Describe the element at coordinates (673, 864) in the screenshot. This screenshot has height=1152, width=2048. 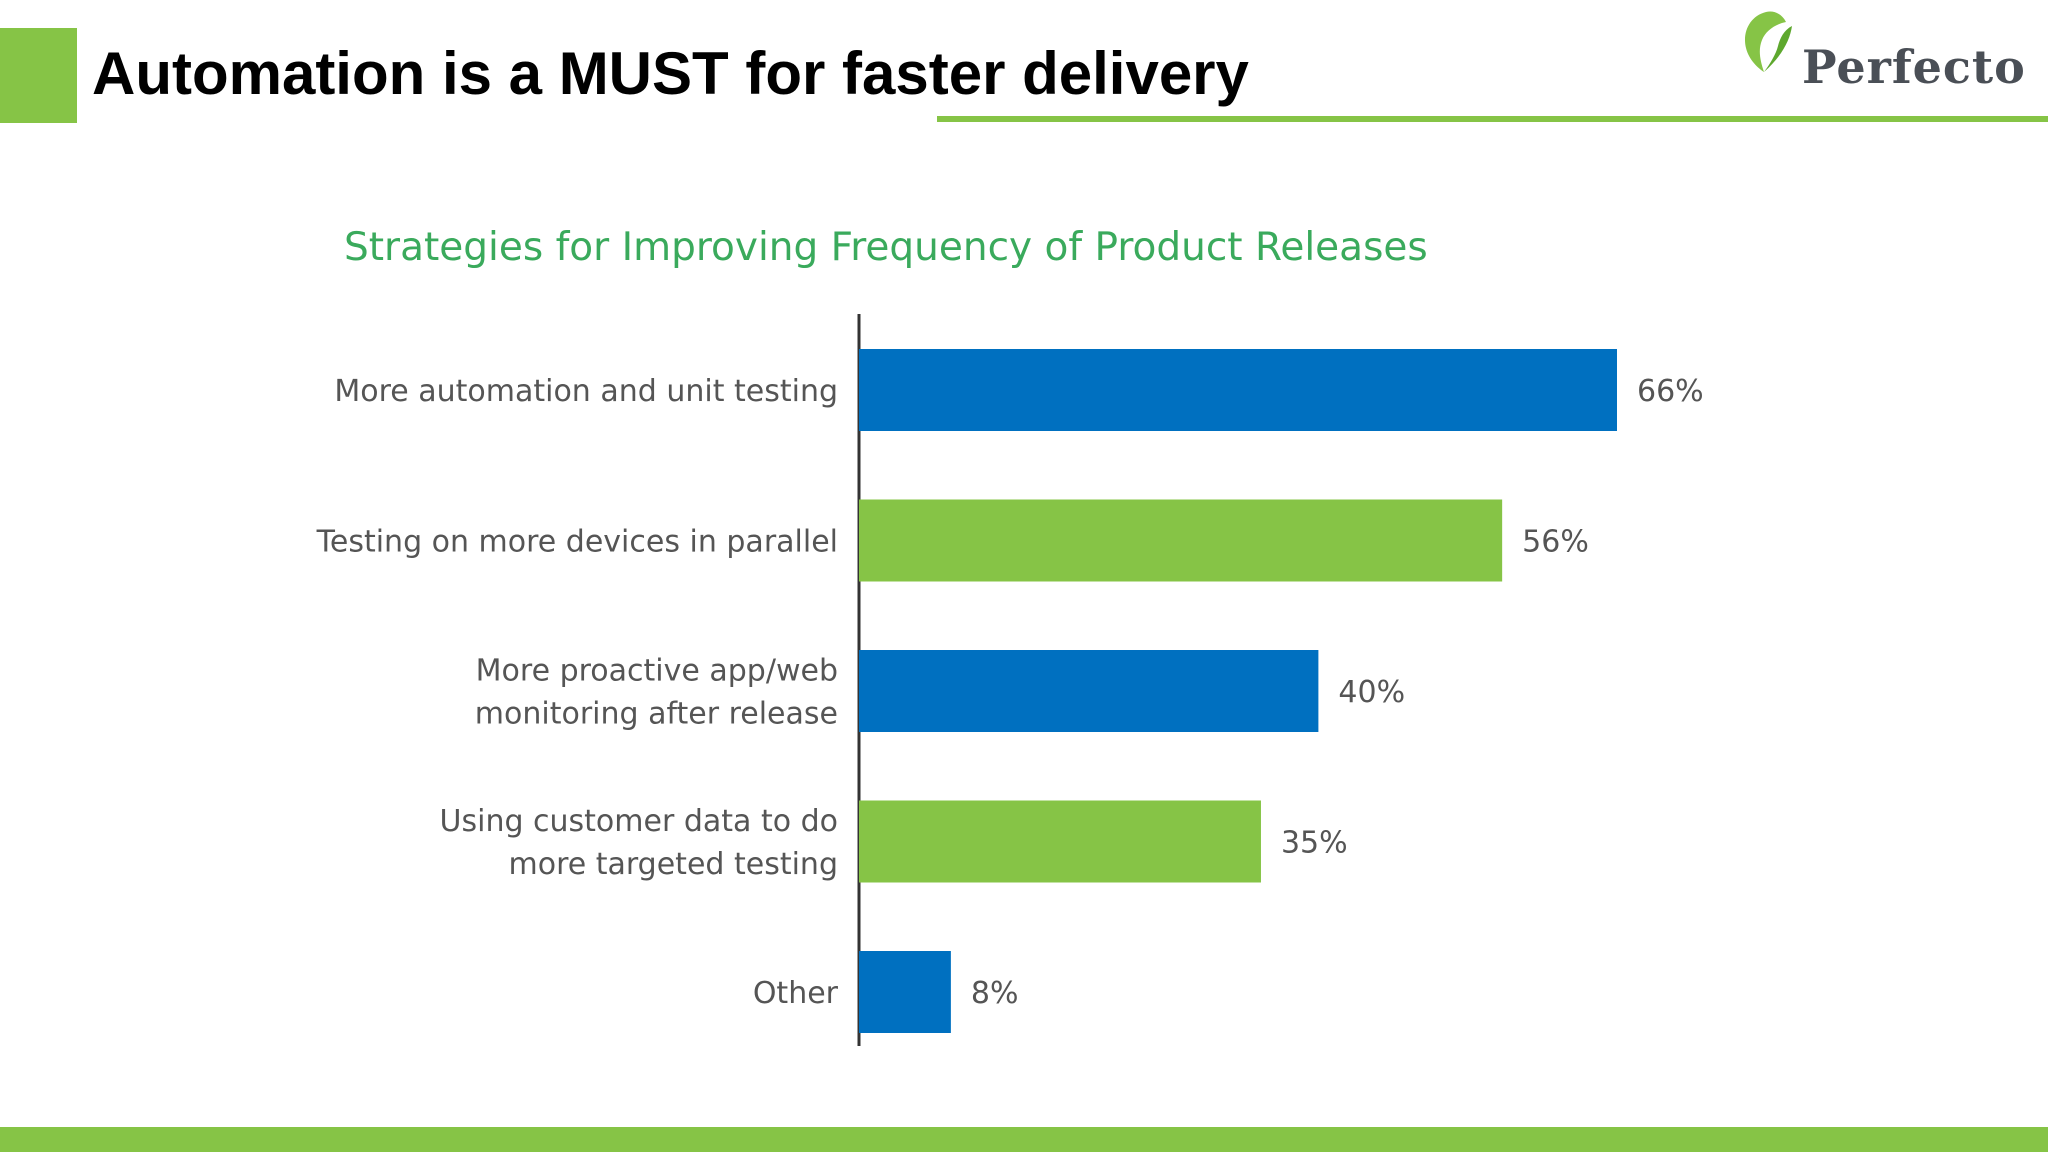
I see `category-label: more targeted testing` at that location.